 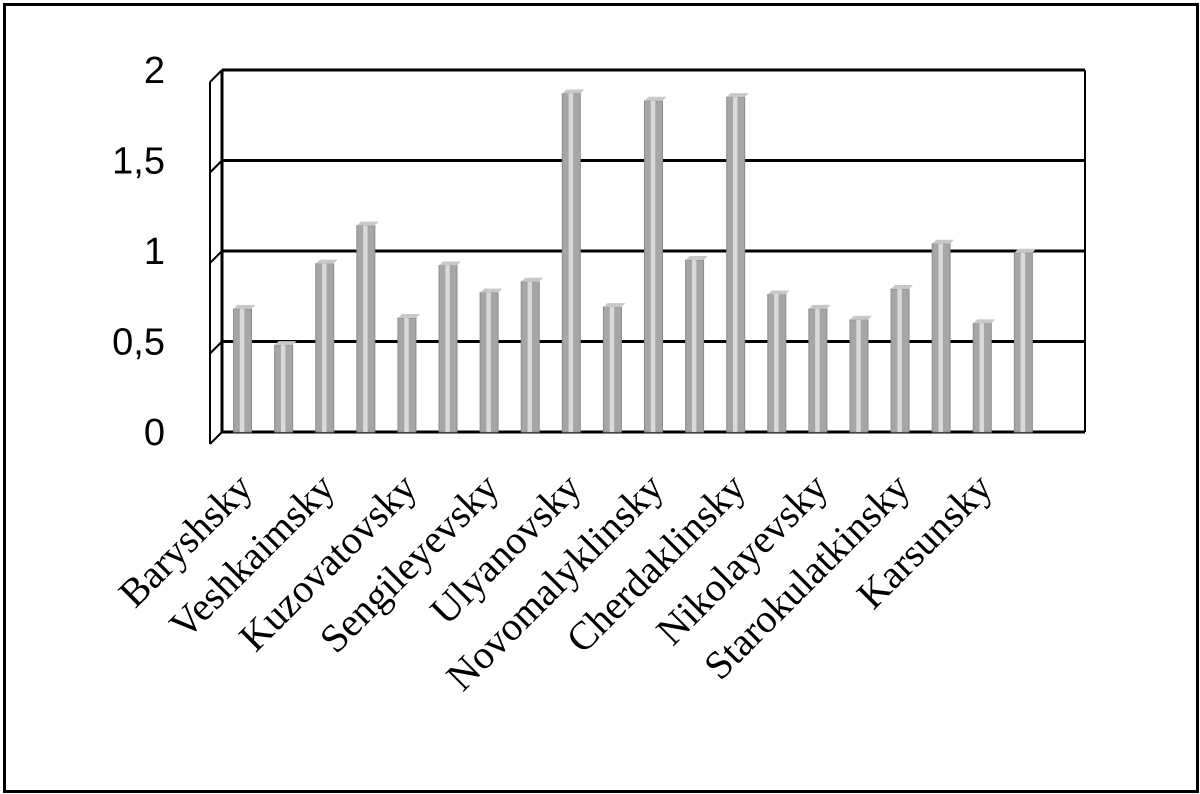 What do you see at coordinates (154, 252) in the screenshot?
I see `y-tick-label: 1` at bounding box center [154, 252].